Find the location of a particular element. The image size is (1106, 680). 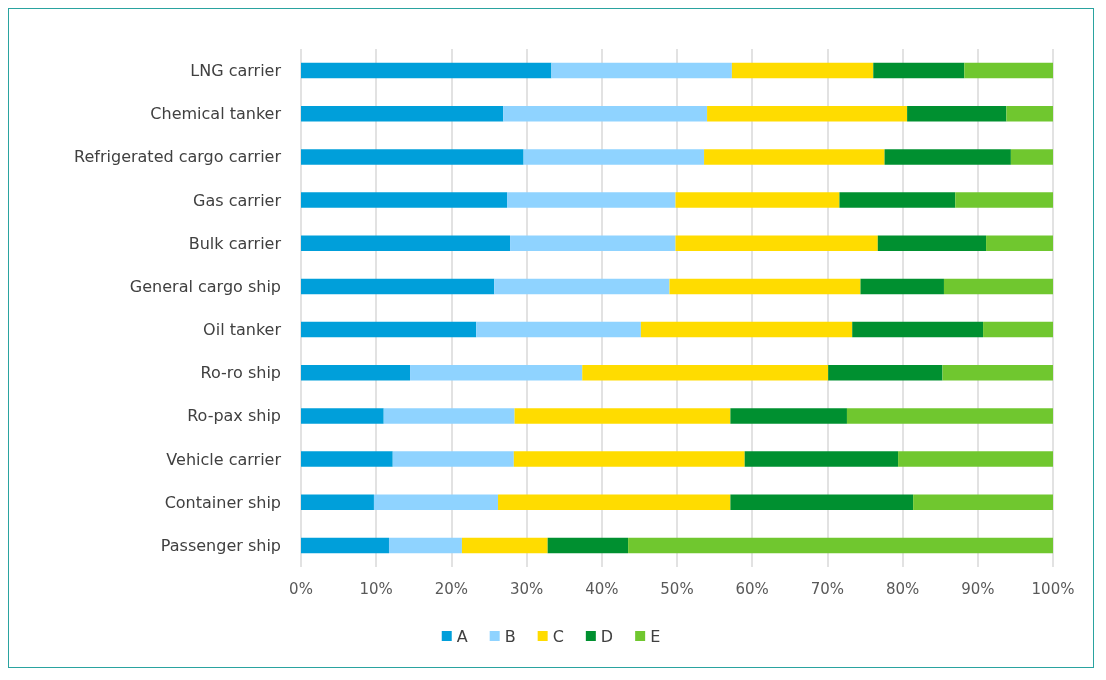

y-tick-label: Vehicle carrier is located at coordinates (224, 459).